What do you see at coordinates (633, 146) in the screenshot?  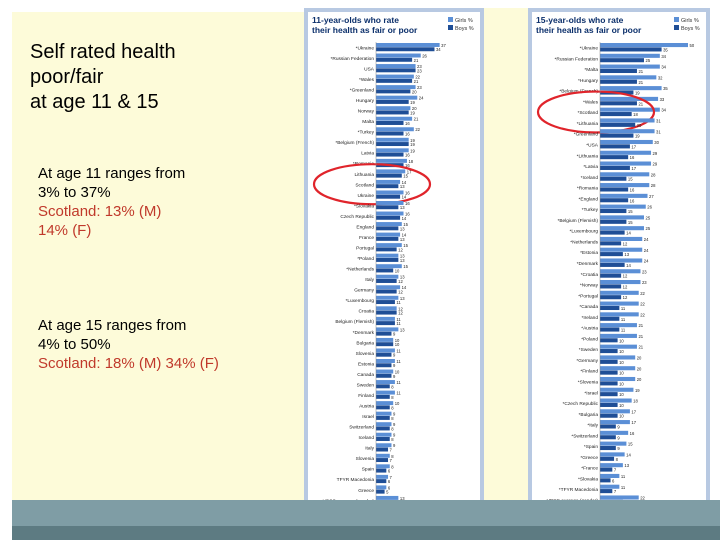 I see `value-label: 17` at bounding box center [633, 146].